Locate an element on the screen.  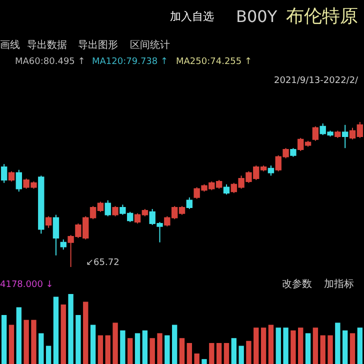
text: 导出图形 is located at coordinates (98, 45).